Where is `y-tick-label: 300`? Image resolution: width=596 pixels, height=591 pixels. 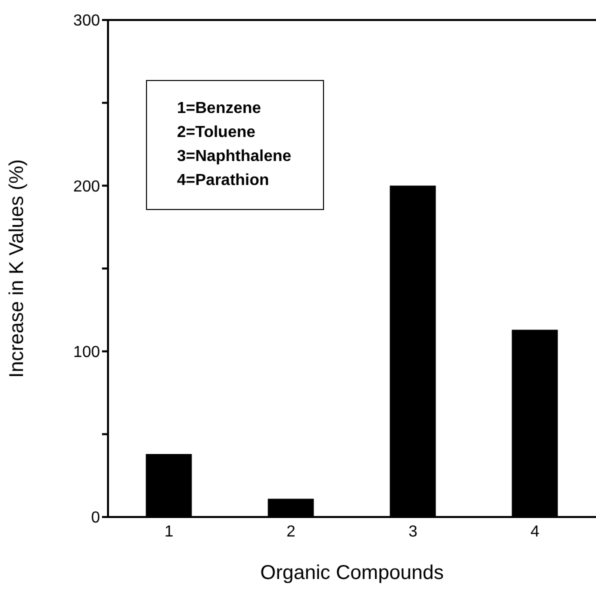
y-tick-label: 300 is located at coordinates (86, 21).